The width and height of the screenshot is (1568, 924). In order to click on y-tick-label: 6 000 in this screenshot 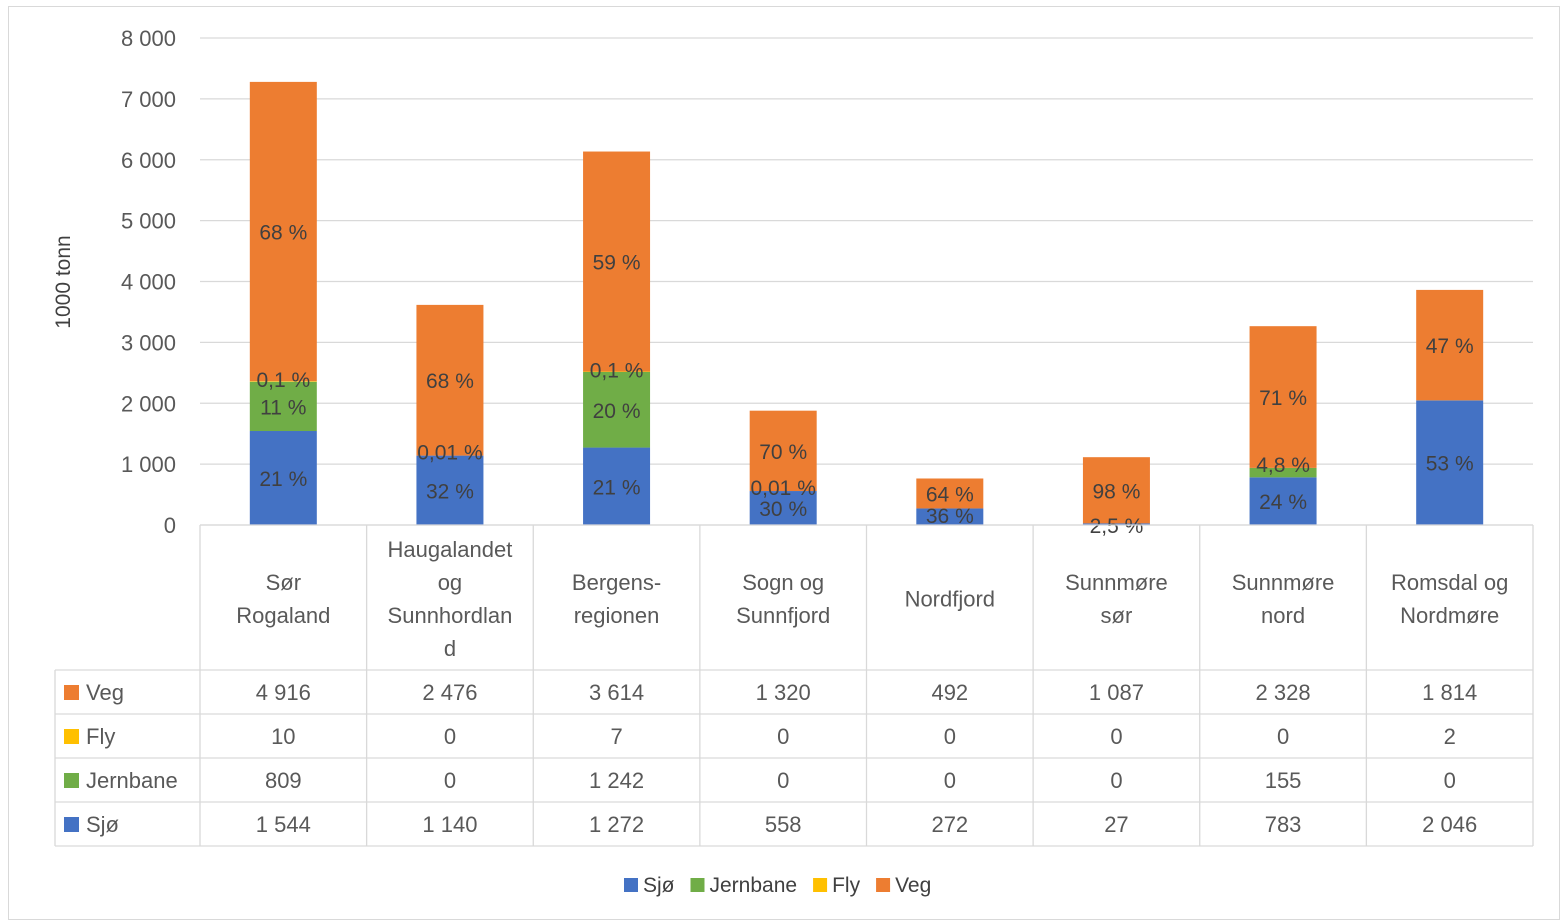, I will do `click(148, 160)`.